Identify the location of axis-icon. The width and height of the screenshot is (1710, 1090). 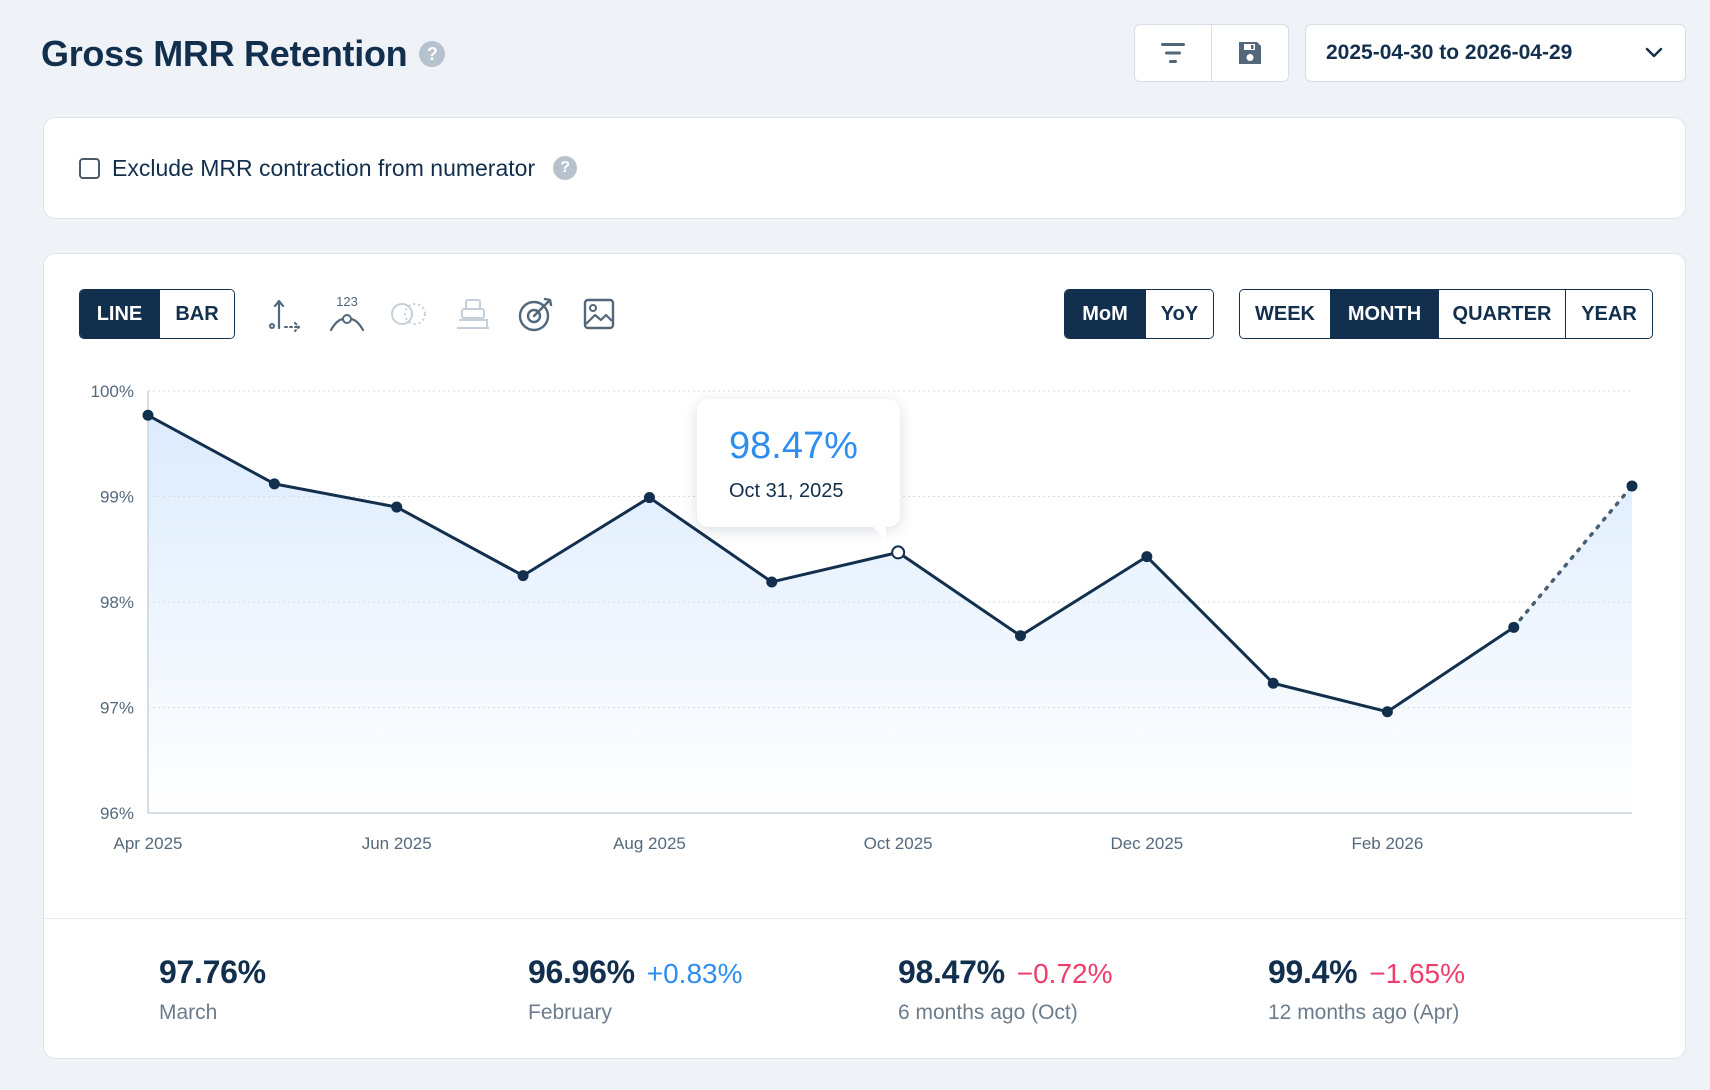
(285, 315).